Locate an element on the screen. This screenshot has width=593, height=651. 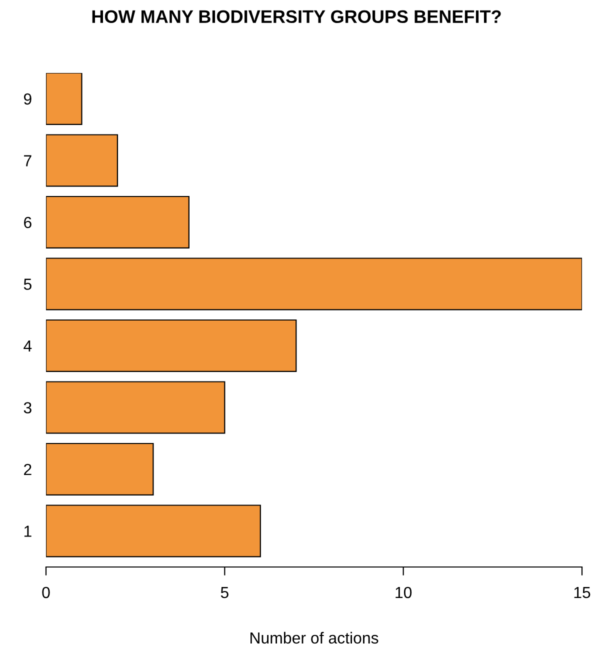
x-tick-label: 5 is located at coordinates (224, 592).